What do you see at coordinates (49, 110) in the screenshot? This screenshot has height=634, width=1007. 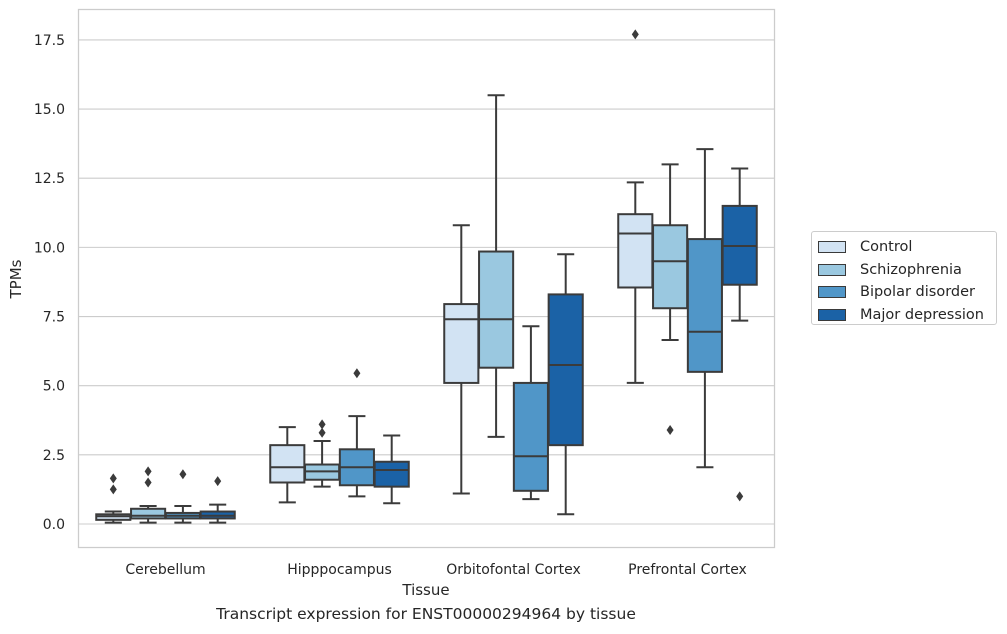 I see `y-tick-label: 15.0` at bounding box center [49, 110].